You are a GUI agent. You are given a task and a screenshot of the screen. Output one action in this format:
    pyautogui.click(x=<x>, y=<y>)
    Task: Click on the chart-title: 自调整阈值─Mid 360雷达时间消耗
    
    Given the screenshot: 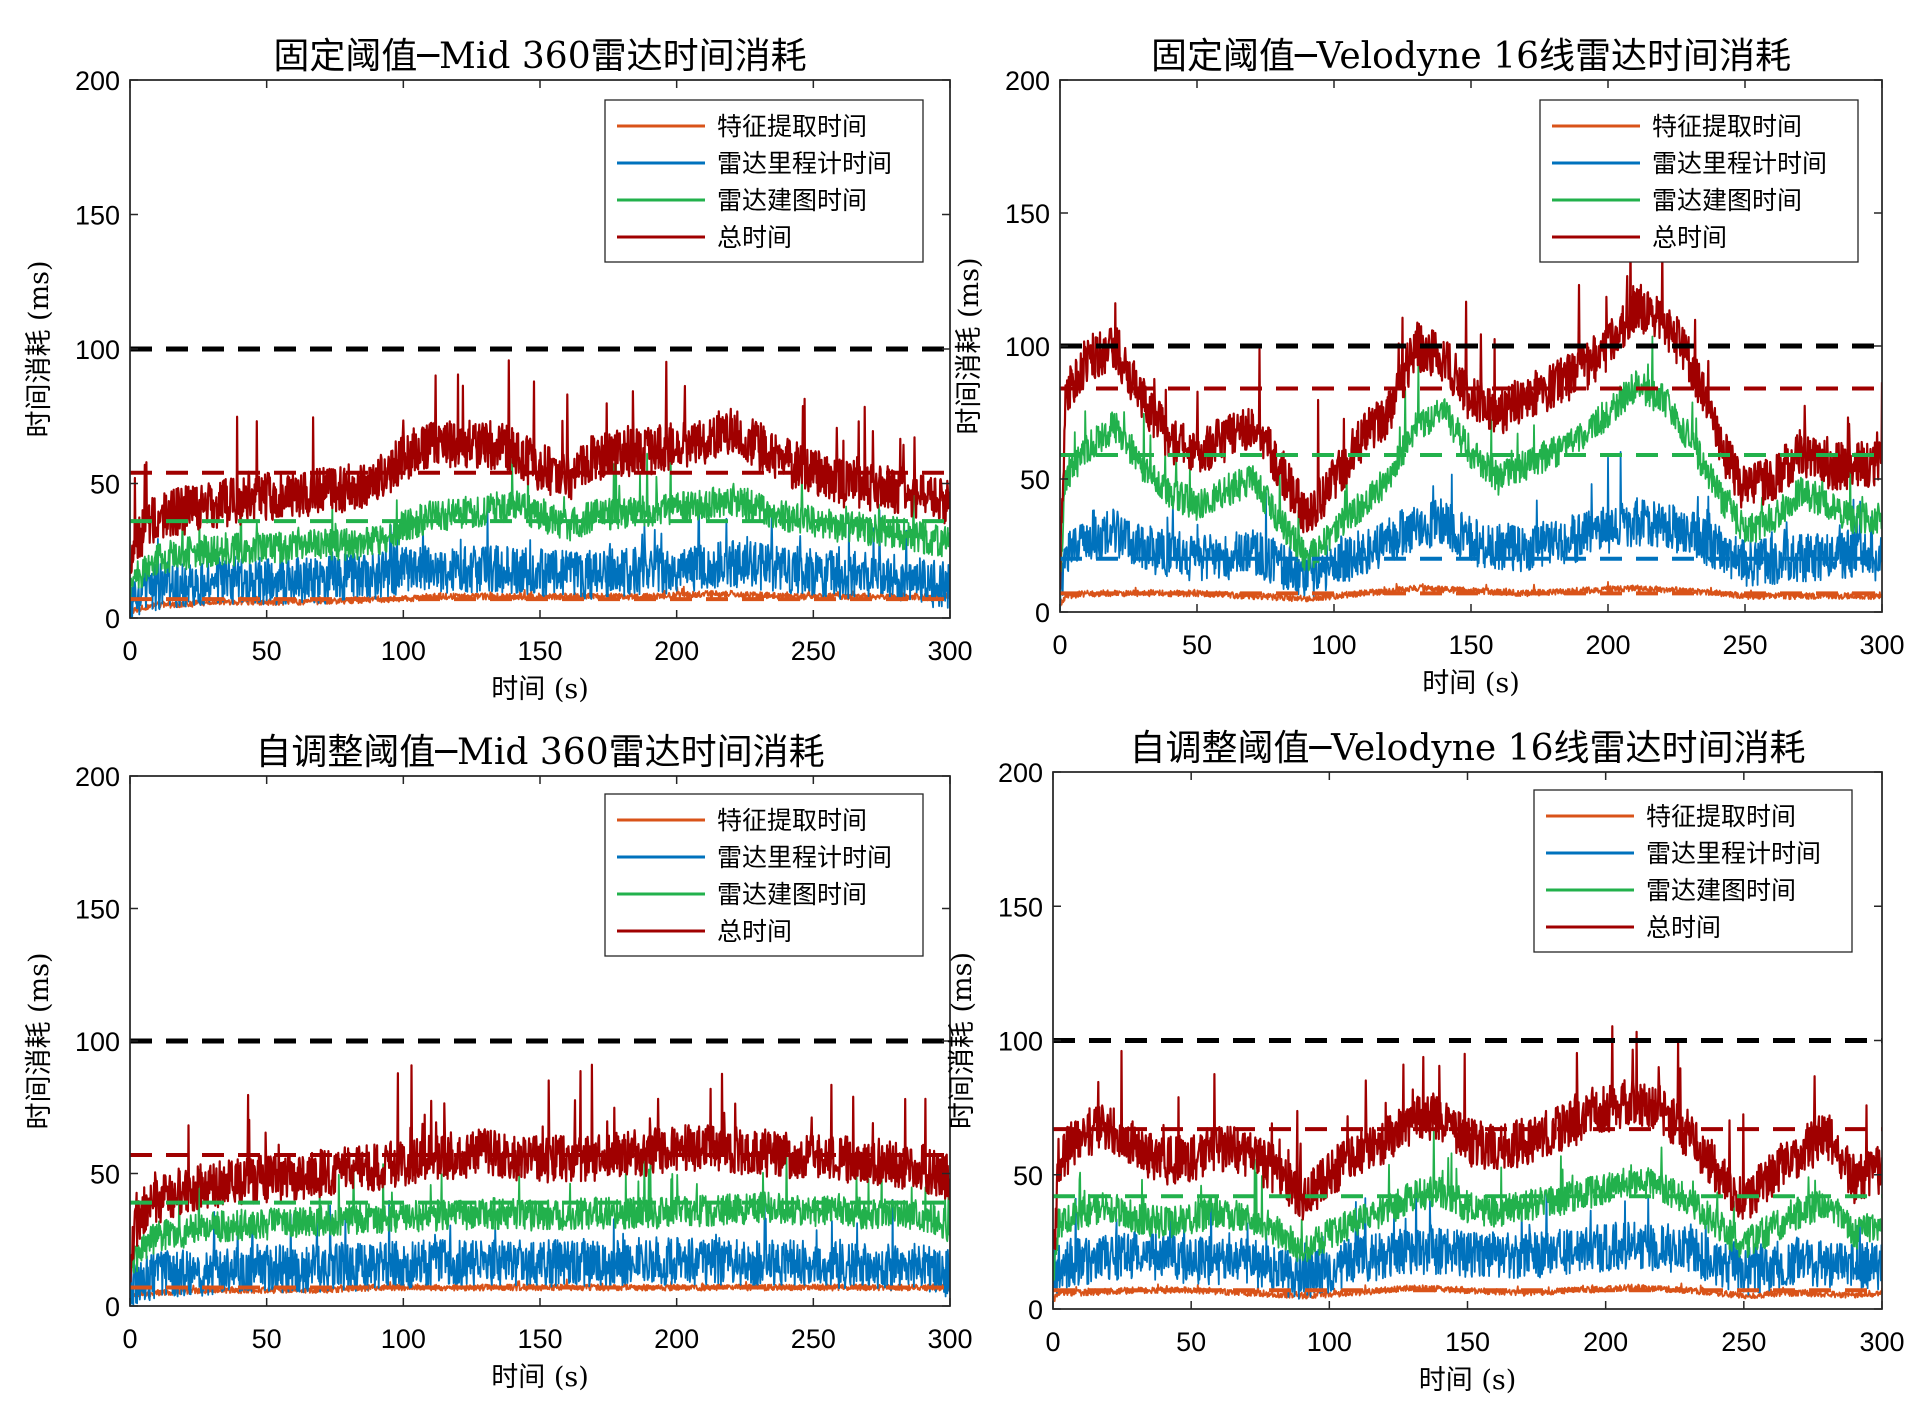 What is the action you would take?
    pyautogui.click(x=539, y=752)
    